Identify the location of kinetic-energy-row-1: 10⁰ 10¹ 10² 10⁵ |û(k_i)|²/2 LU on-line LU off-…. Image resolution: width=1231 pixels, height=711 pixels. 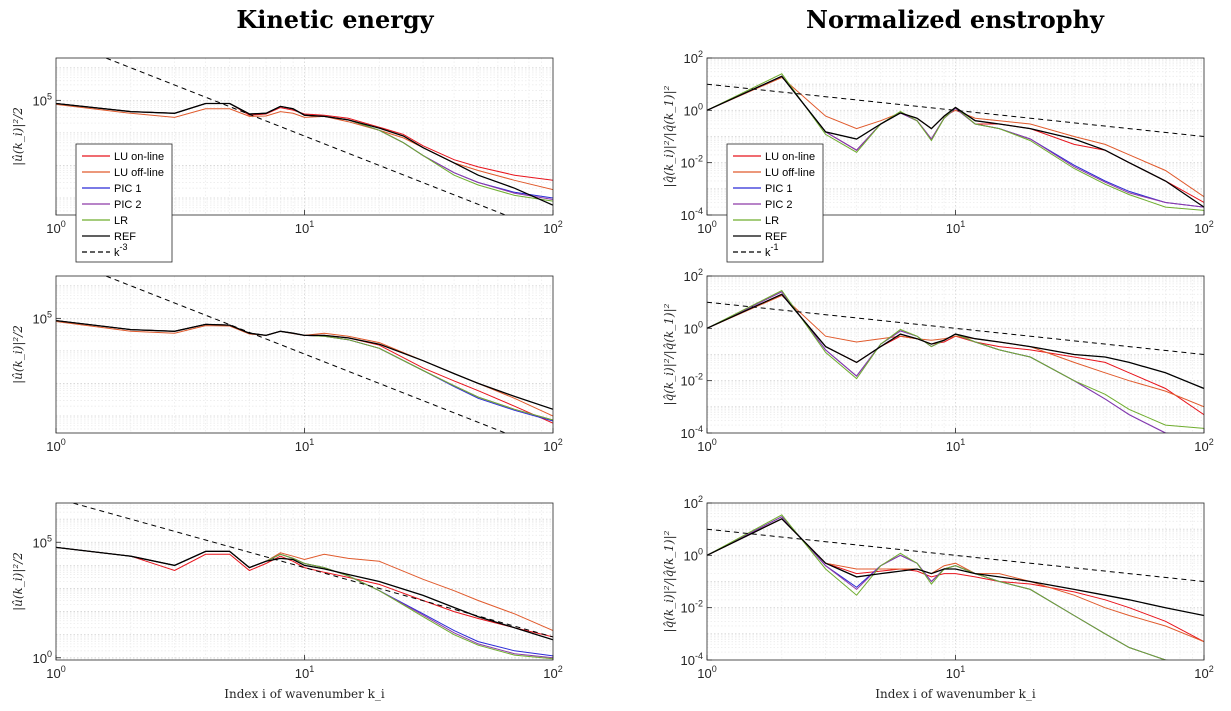
(287, 160).